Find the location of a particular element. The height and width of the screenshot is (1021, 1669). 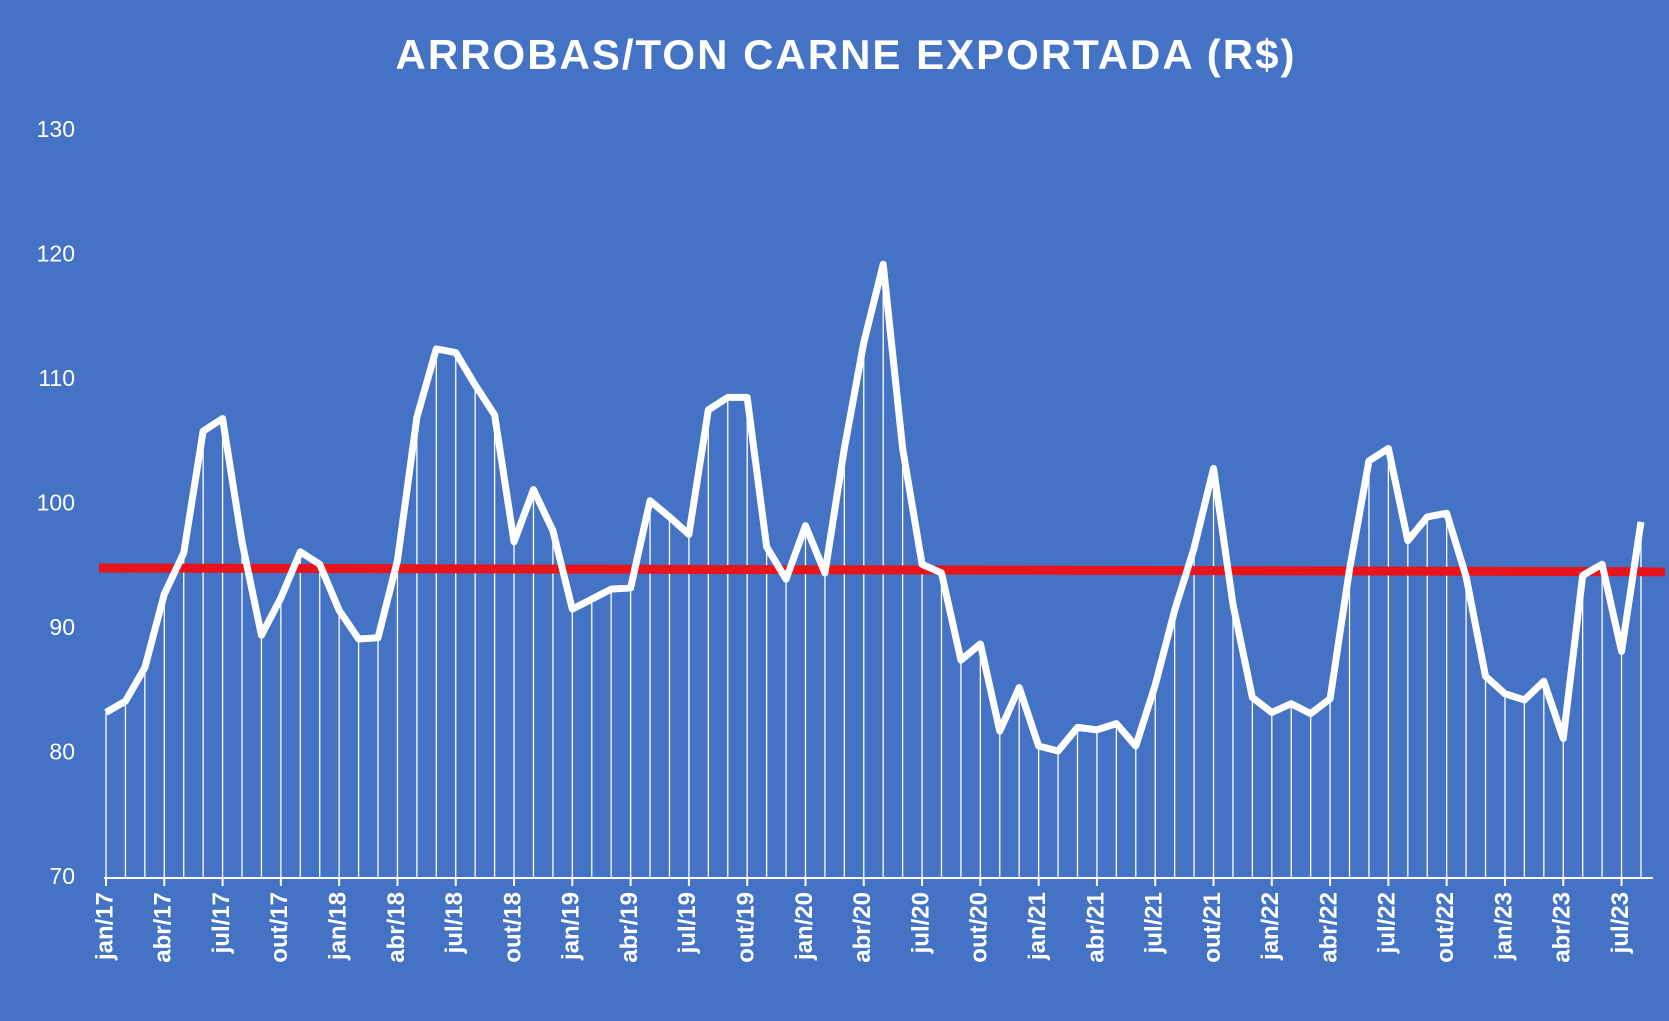

x-tick-label: jul/17 is located at coordinates (221, 923).